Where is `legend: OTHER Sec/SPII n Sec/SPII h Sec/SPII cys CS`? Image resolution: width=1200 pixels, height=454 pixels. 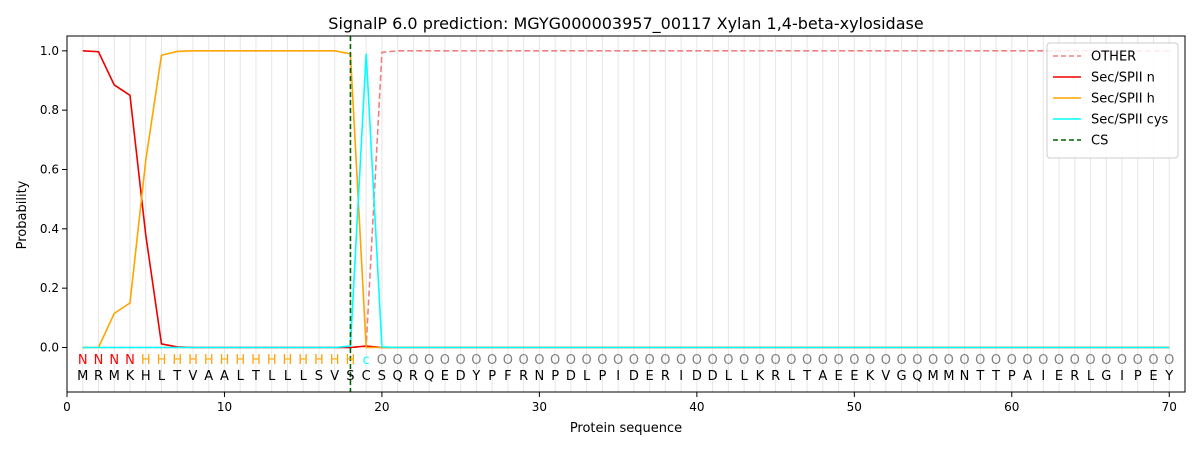 legend: OTHER Sec/SPII n Sec/SPII h Sec/SPII cys CS is located at coordinates (1112, 100).